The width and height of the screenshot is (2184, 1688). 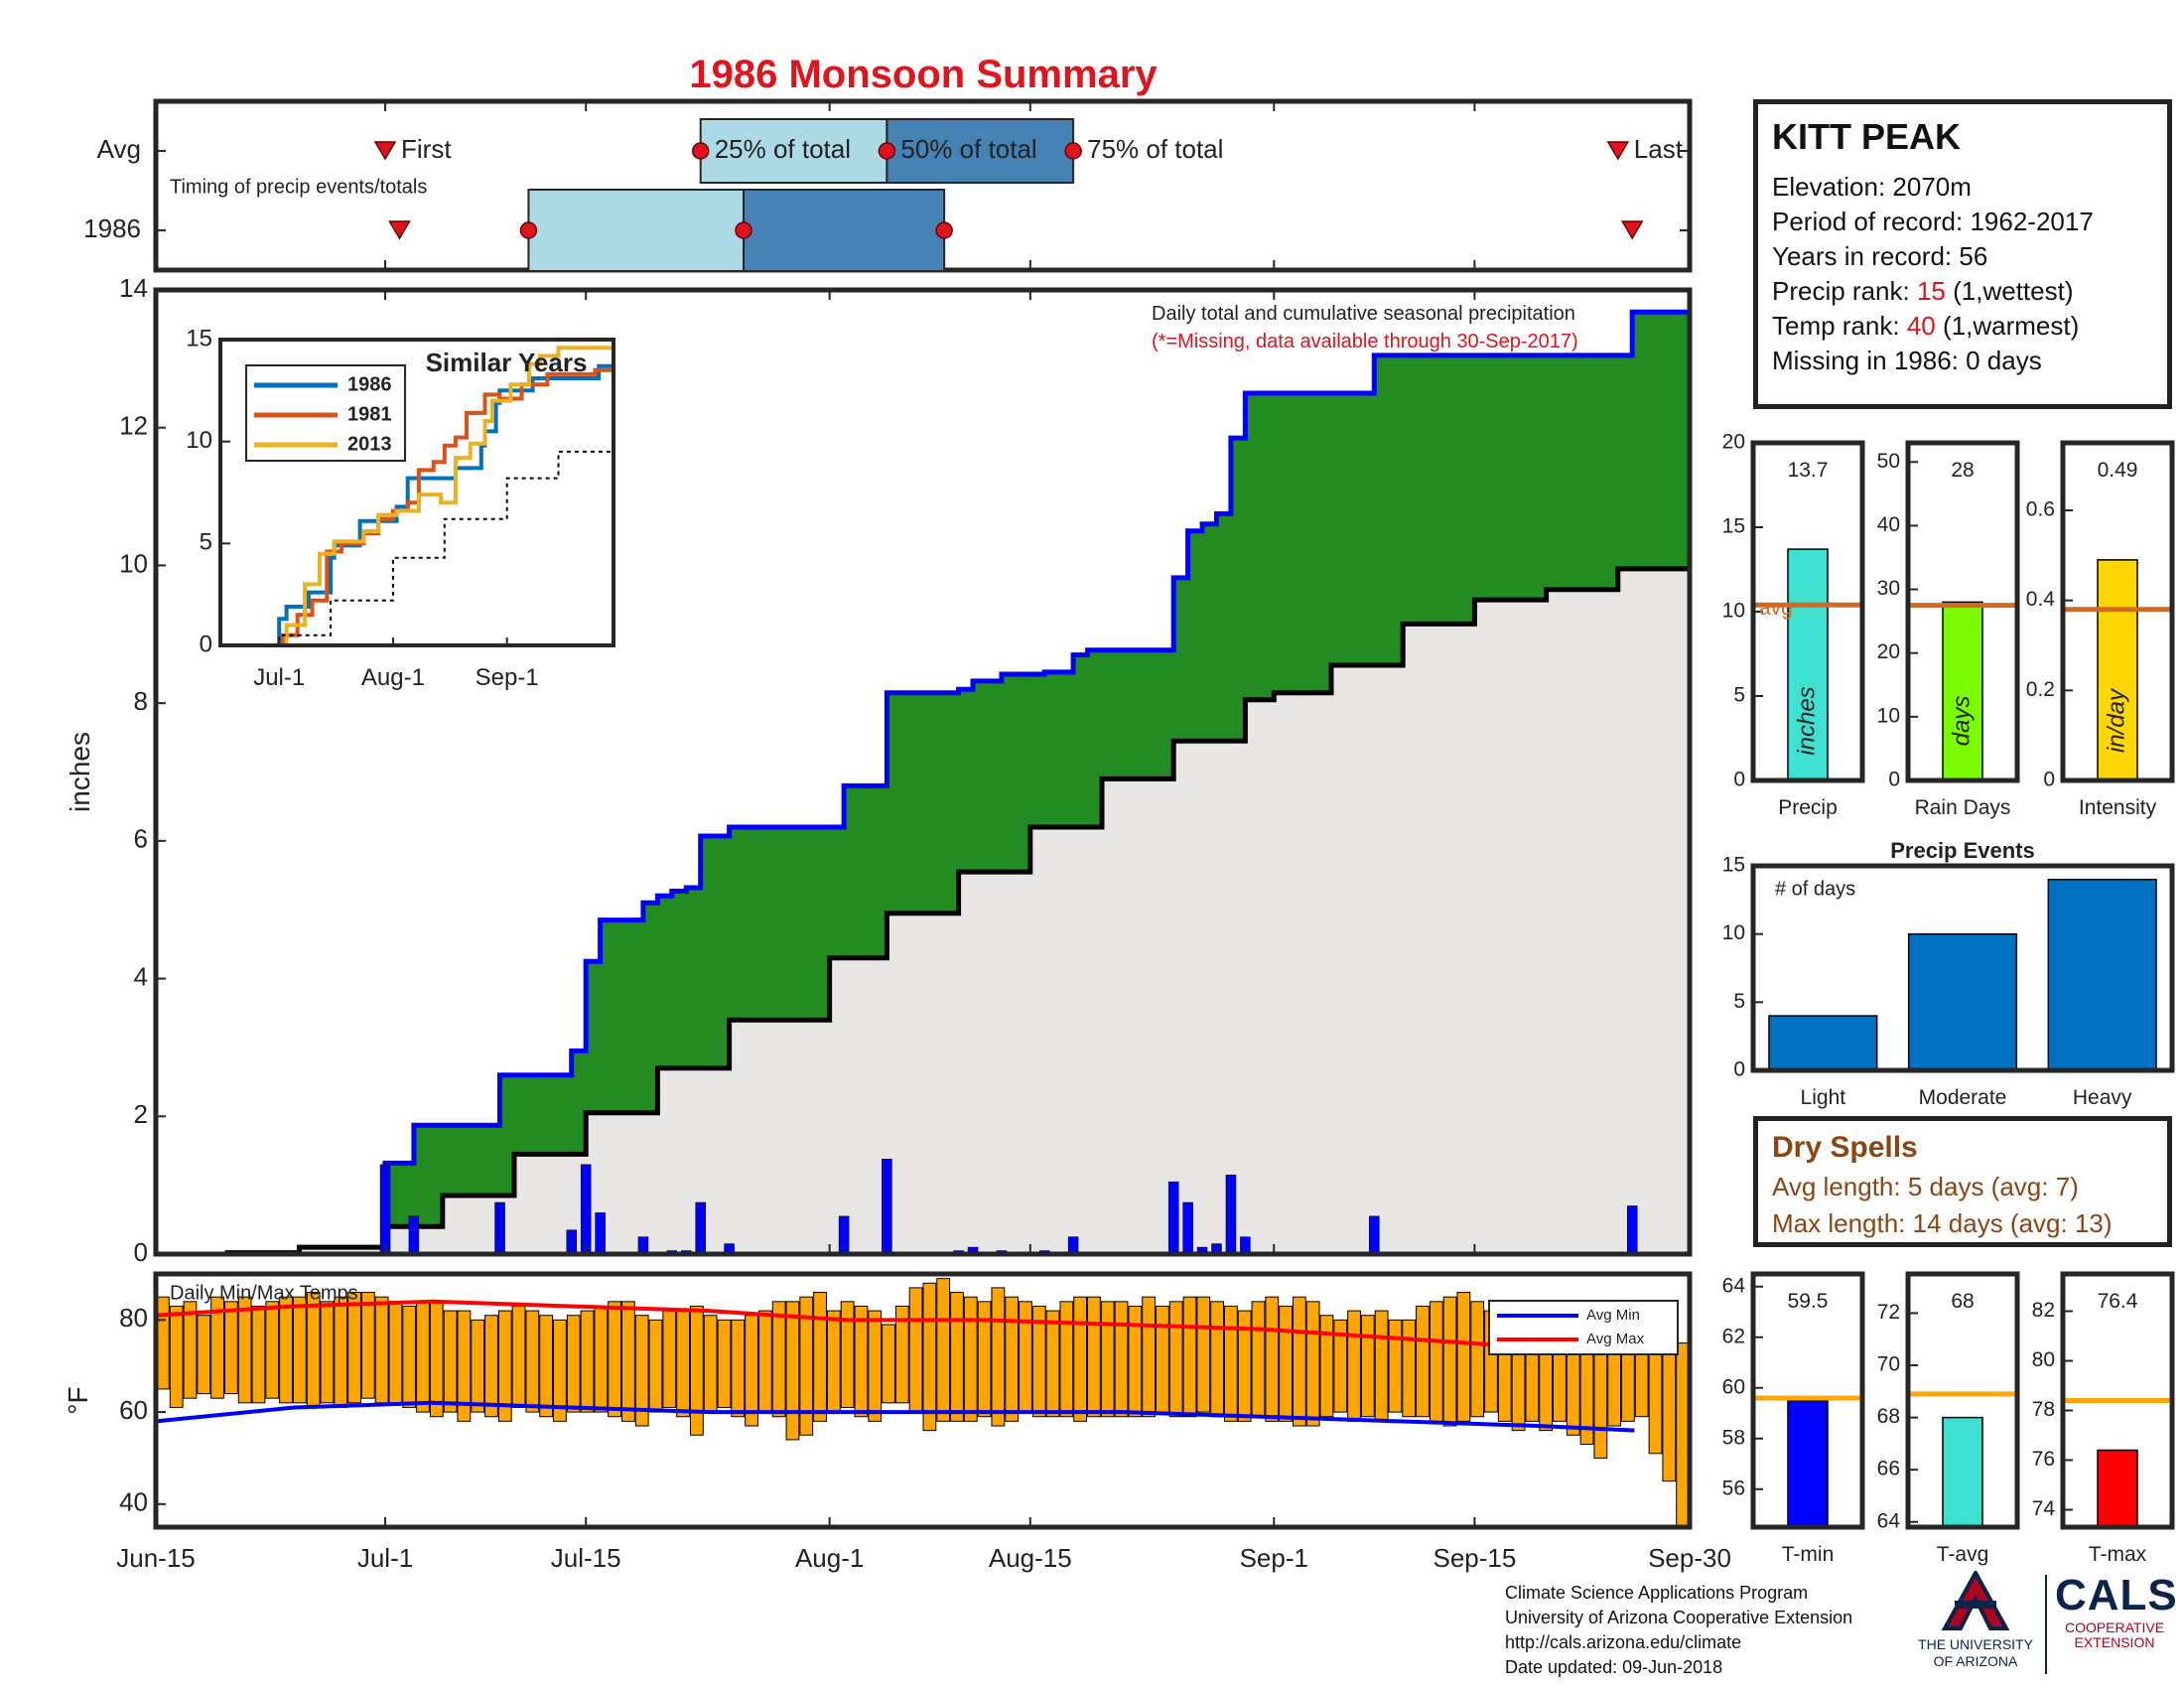 I want to click on elevation-line: Elevation: 2070m, so click(x=1872, y=187).